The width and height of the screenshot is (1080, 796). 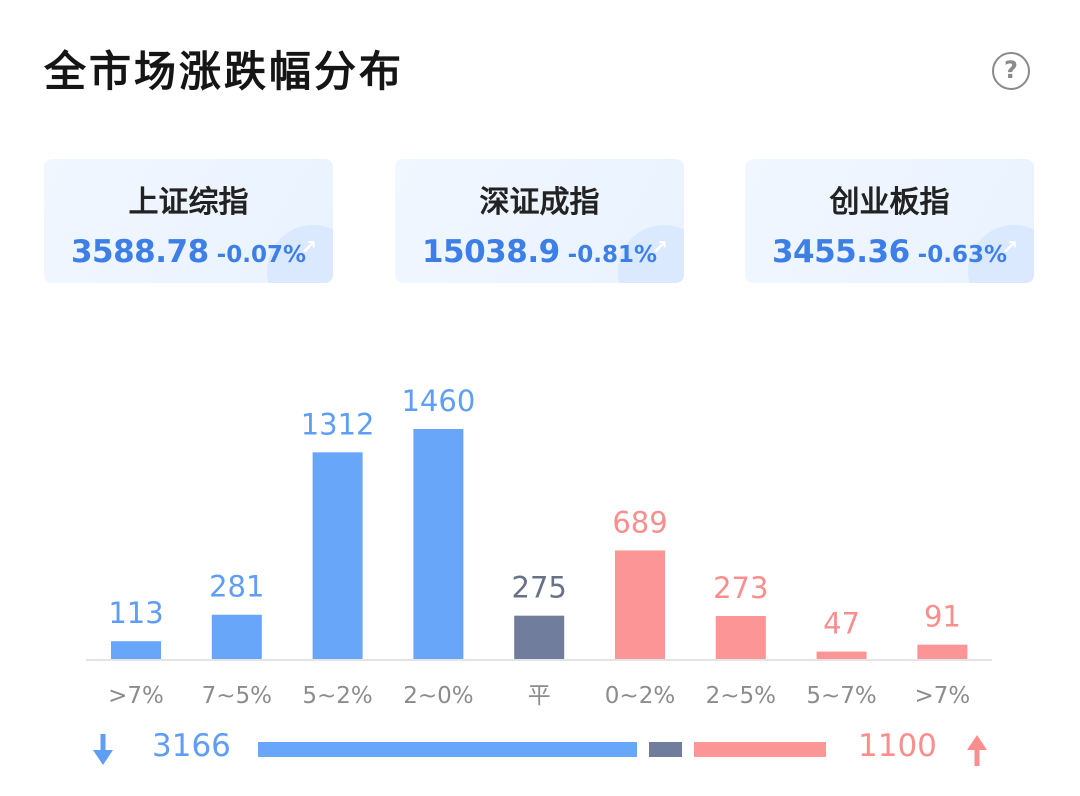 What do you see at coordinates (841, 696) in the screenshot?
I see `category-label: 5~7%` at bounding box center [841, 696].